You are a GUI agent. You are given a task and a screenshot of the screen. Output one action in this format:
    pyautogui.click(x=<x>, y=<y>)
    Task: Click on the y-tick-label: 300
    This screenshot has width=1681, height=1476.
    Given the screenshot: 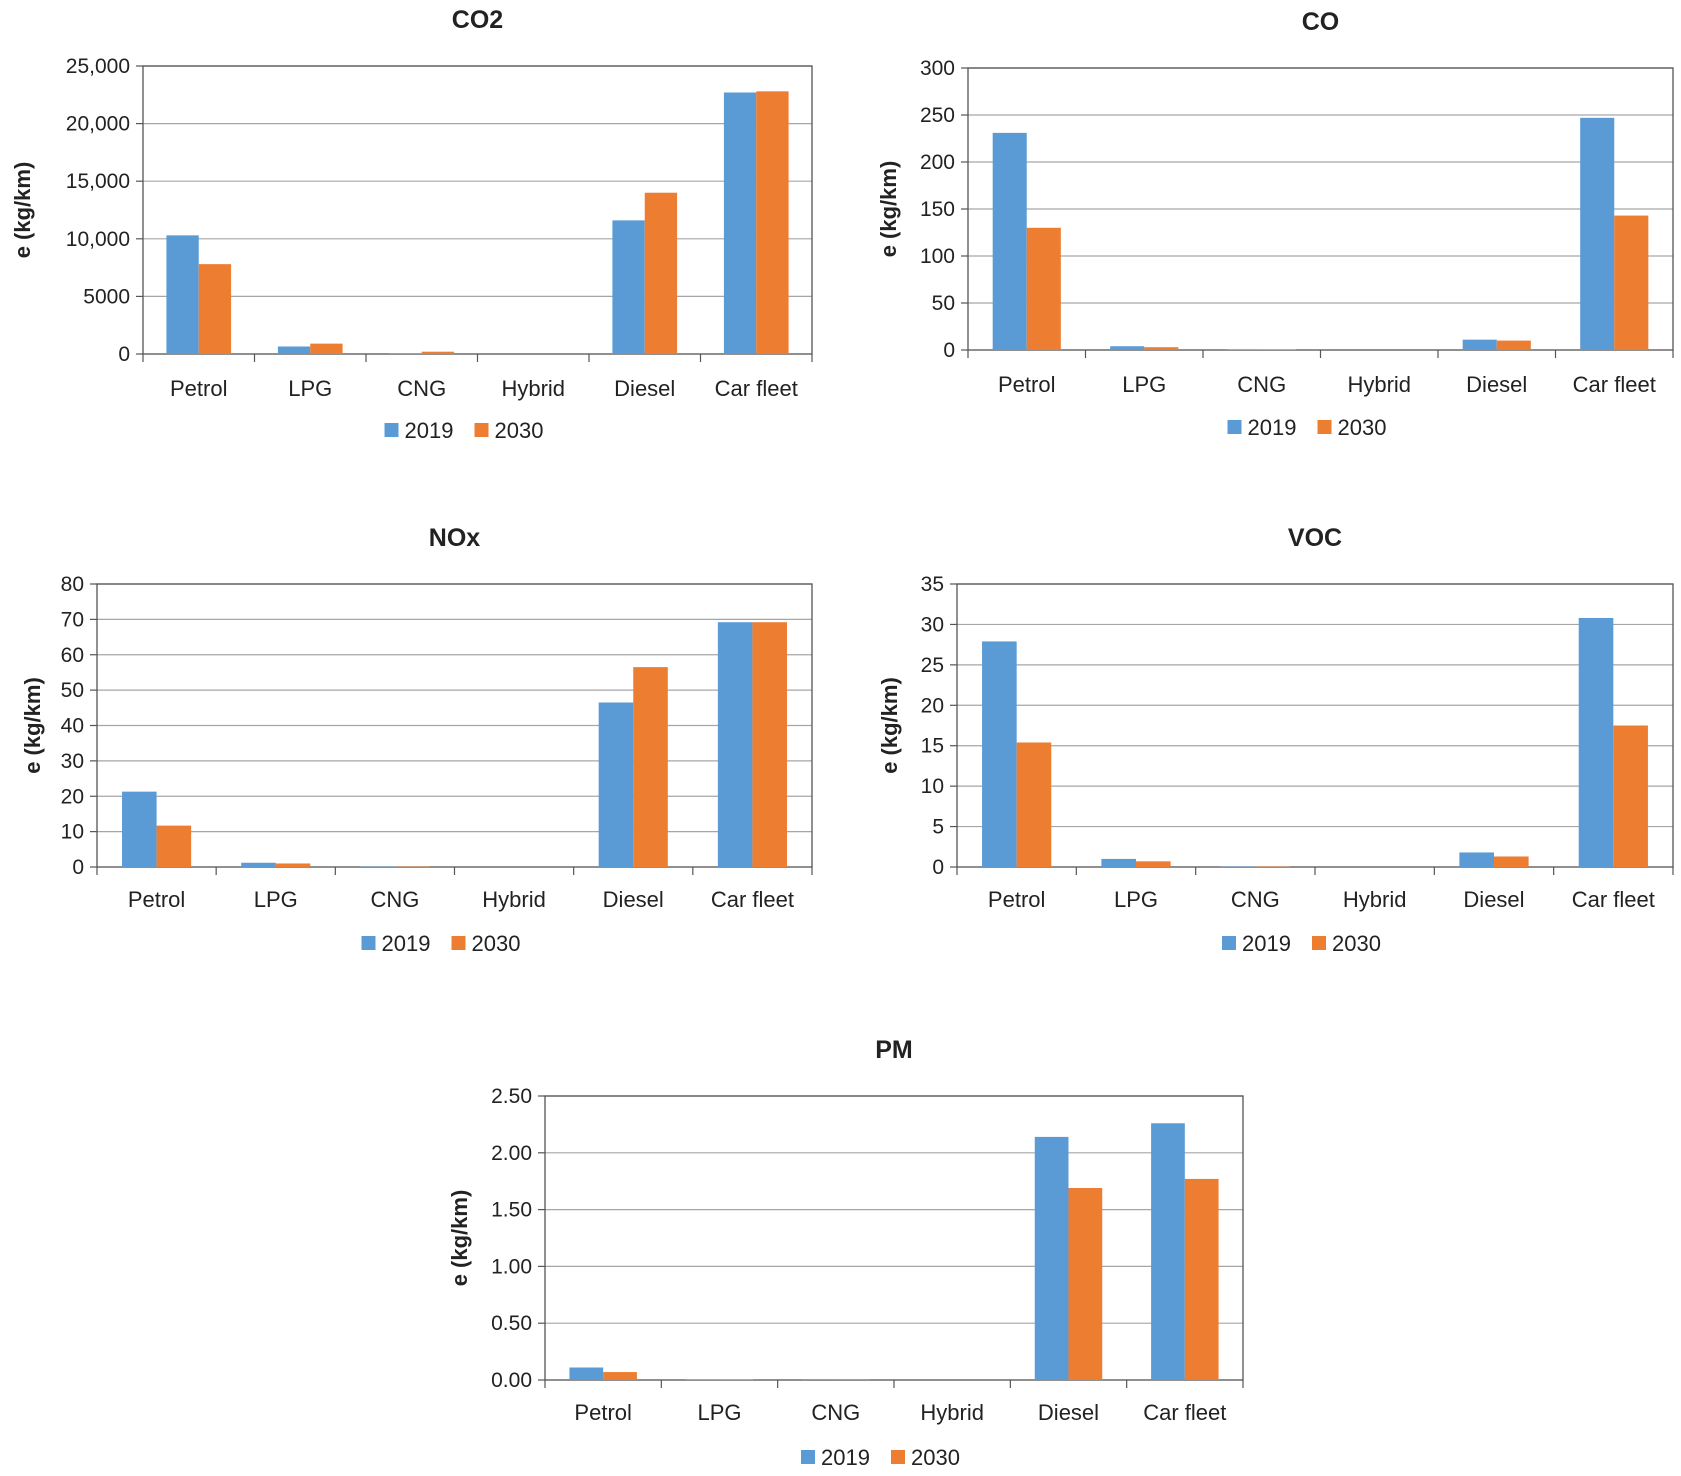 What is the action you would take?
    pyautogui.click(x=937, y=68)
    